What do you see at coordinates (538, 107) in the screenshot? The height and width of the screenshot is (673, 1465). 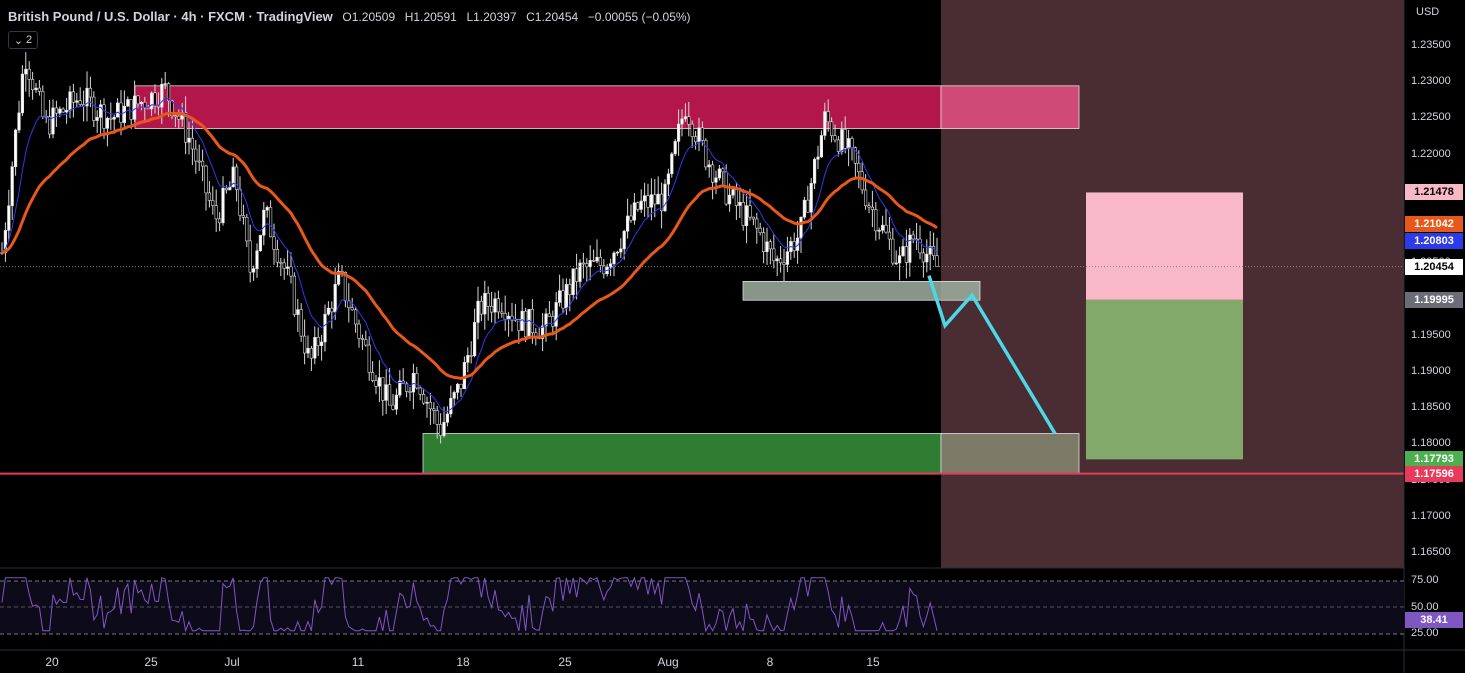 I see `supply-zone` at bounding box center [538, 107].